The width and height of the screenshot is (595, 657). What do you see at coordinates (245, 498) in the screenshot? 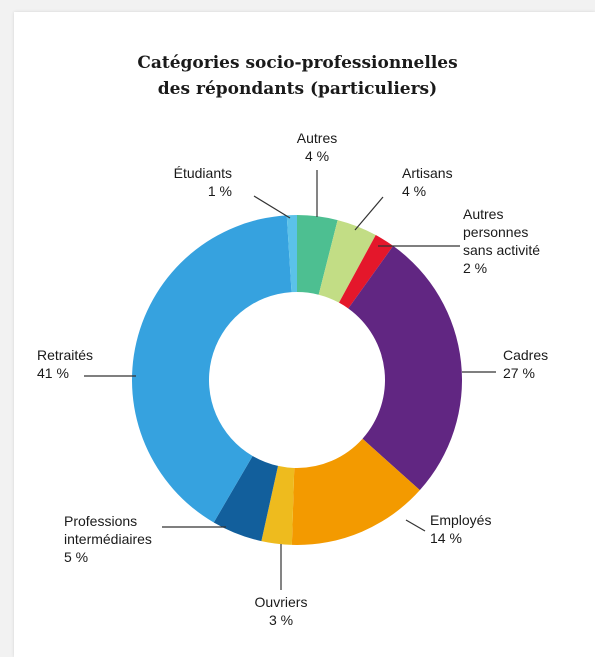
I see `slice-prof-inter` at bounding box center [245, 498].